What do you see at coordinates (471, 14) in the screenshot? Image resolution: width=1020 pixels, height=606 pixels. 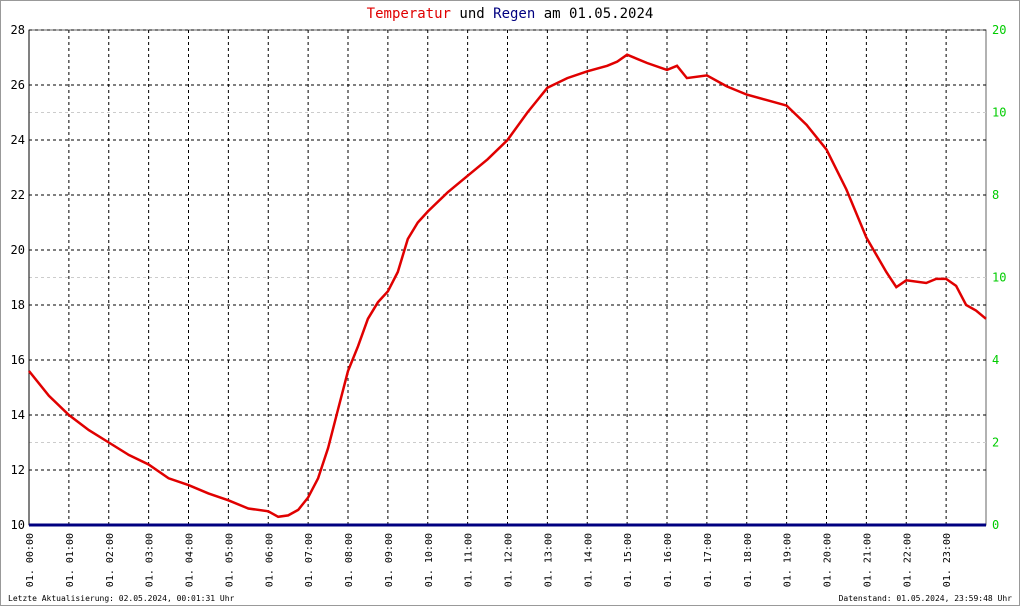 I see `title-and: und` at bounding box center [471, 14].